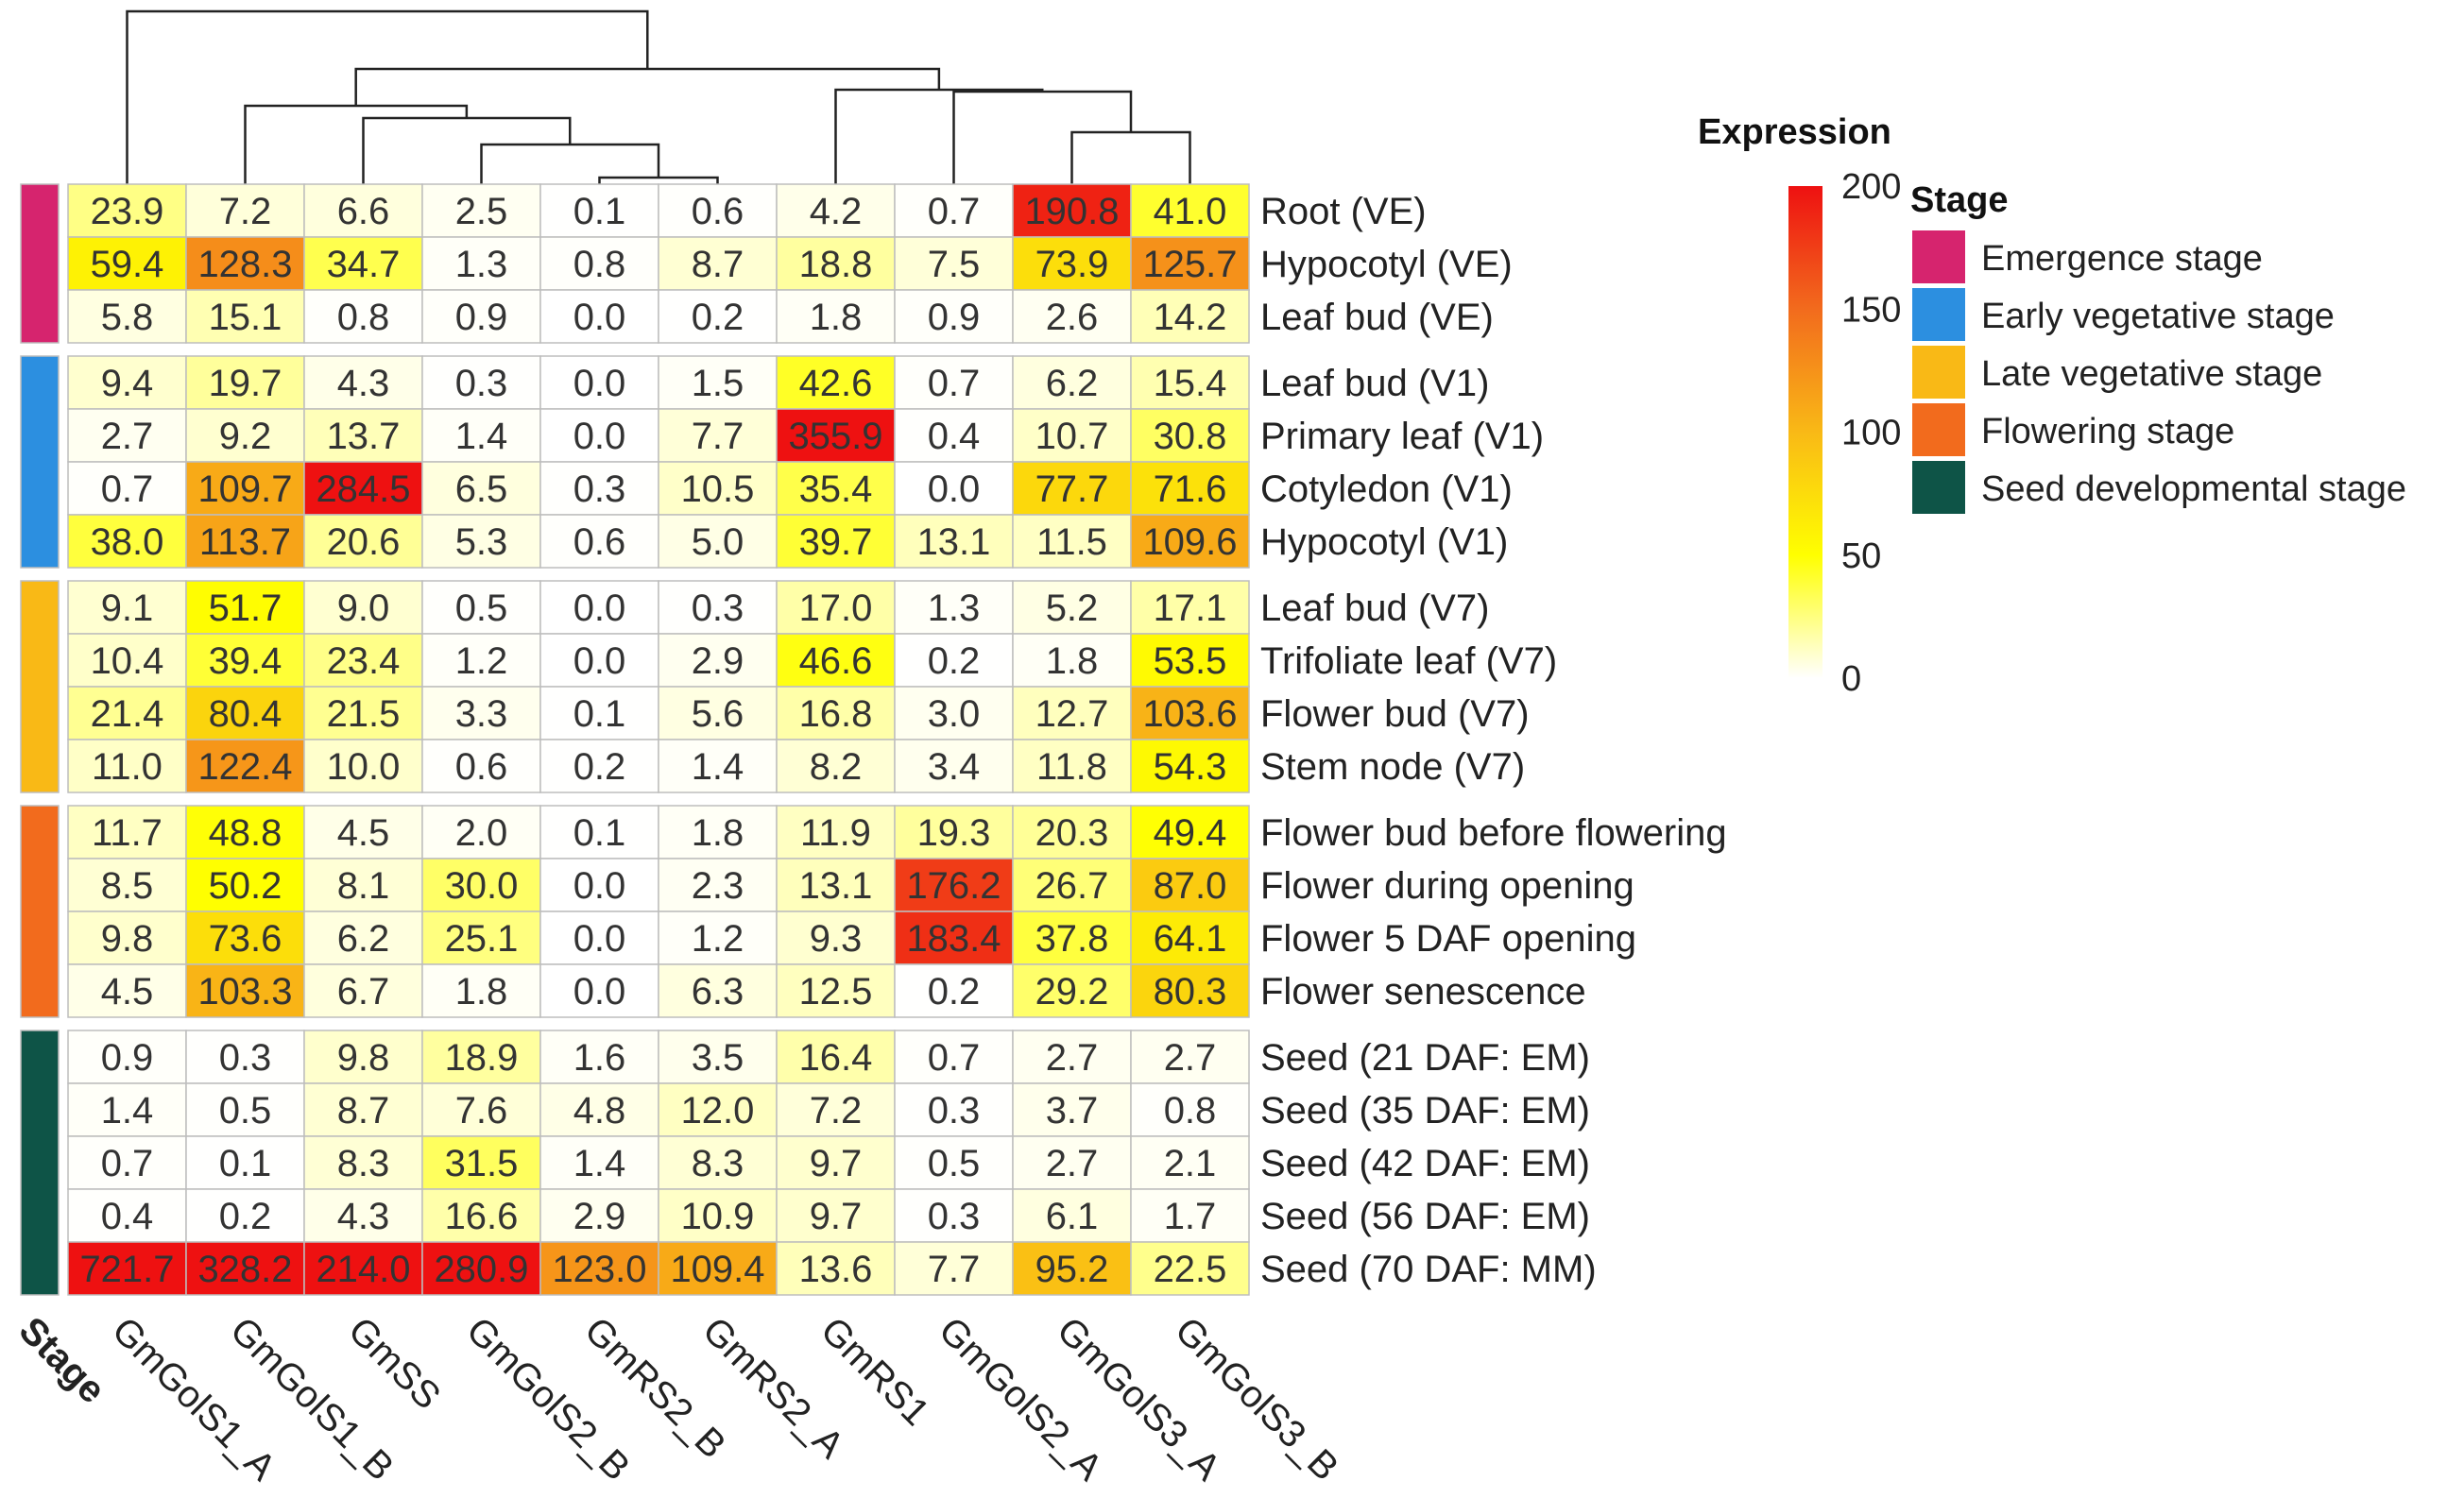 This screenshot has width=2464, height=1498. I want to click on cell-value-label: 1.8, so click(1072, 661).